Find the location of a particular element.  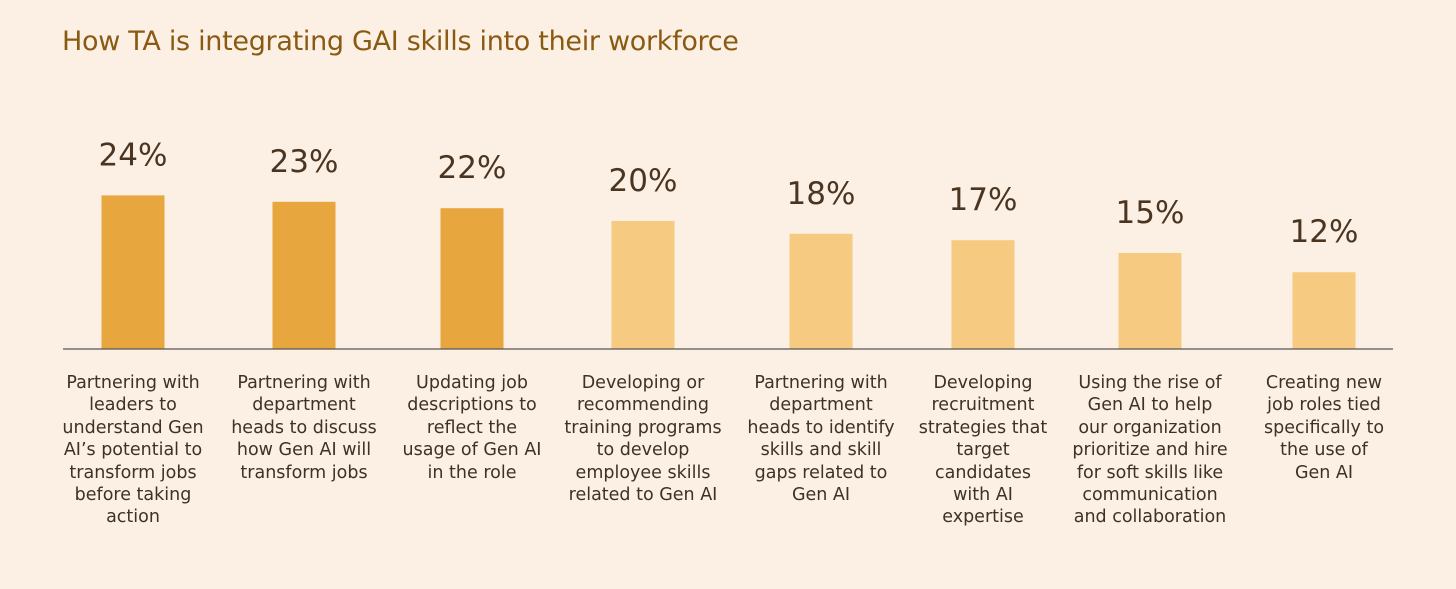

value-label-7: 15% is located at coordinates (1150, 213).